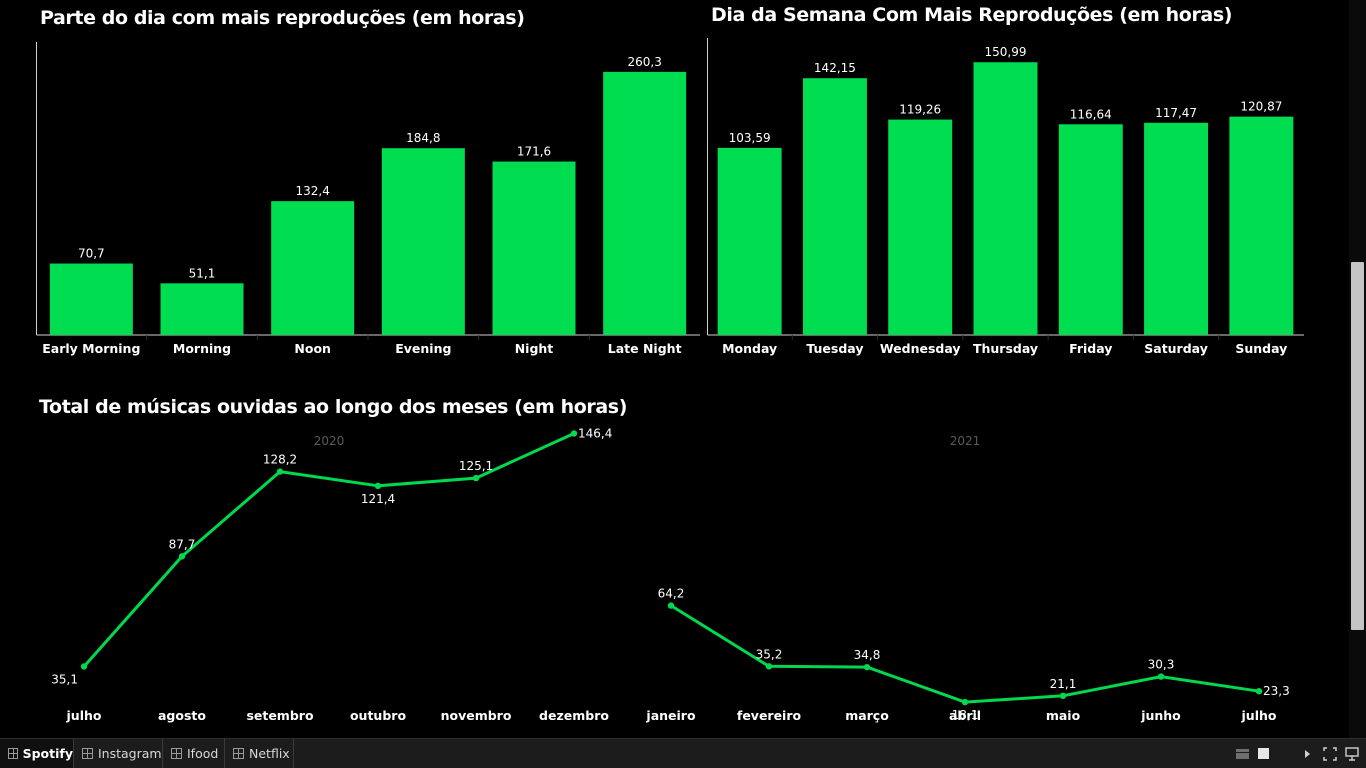  Describe the element at coordinates (118, 753) in the screenshot. I see `tab-instagram: Instagram` at that location.